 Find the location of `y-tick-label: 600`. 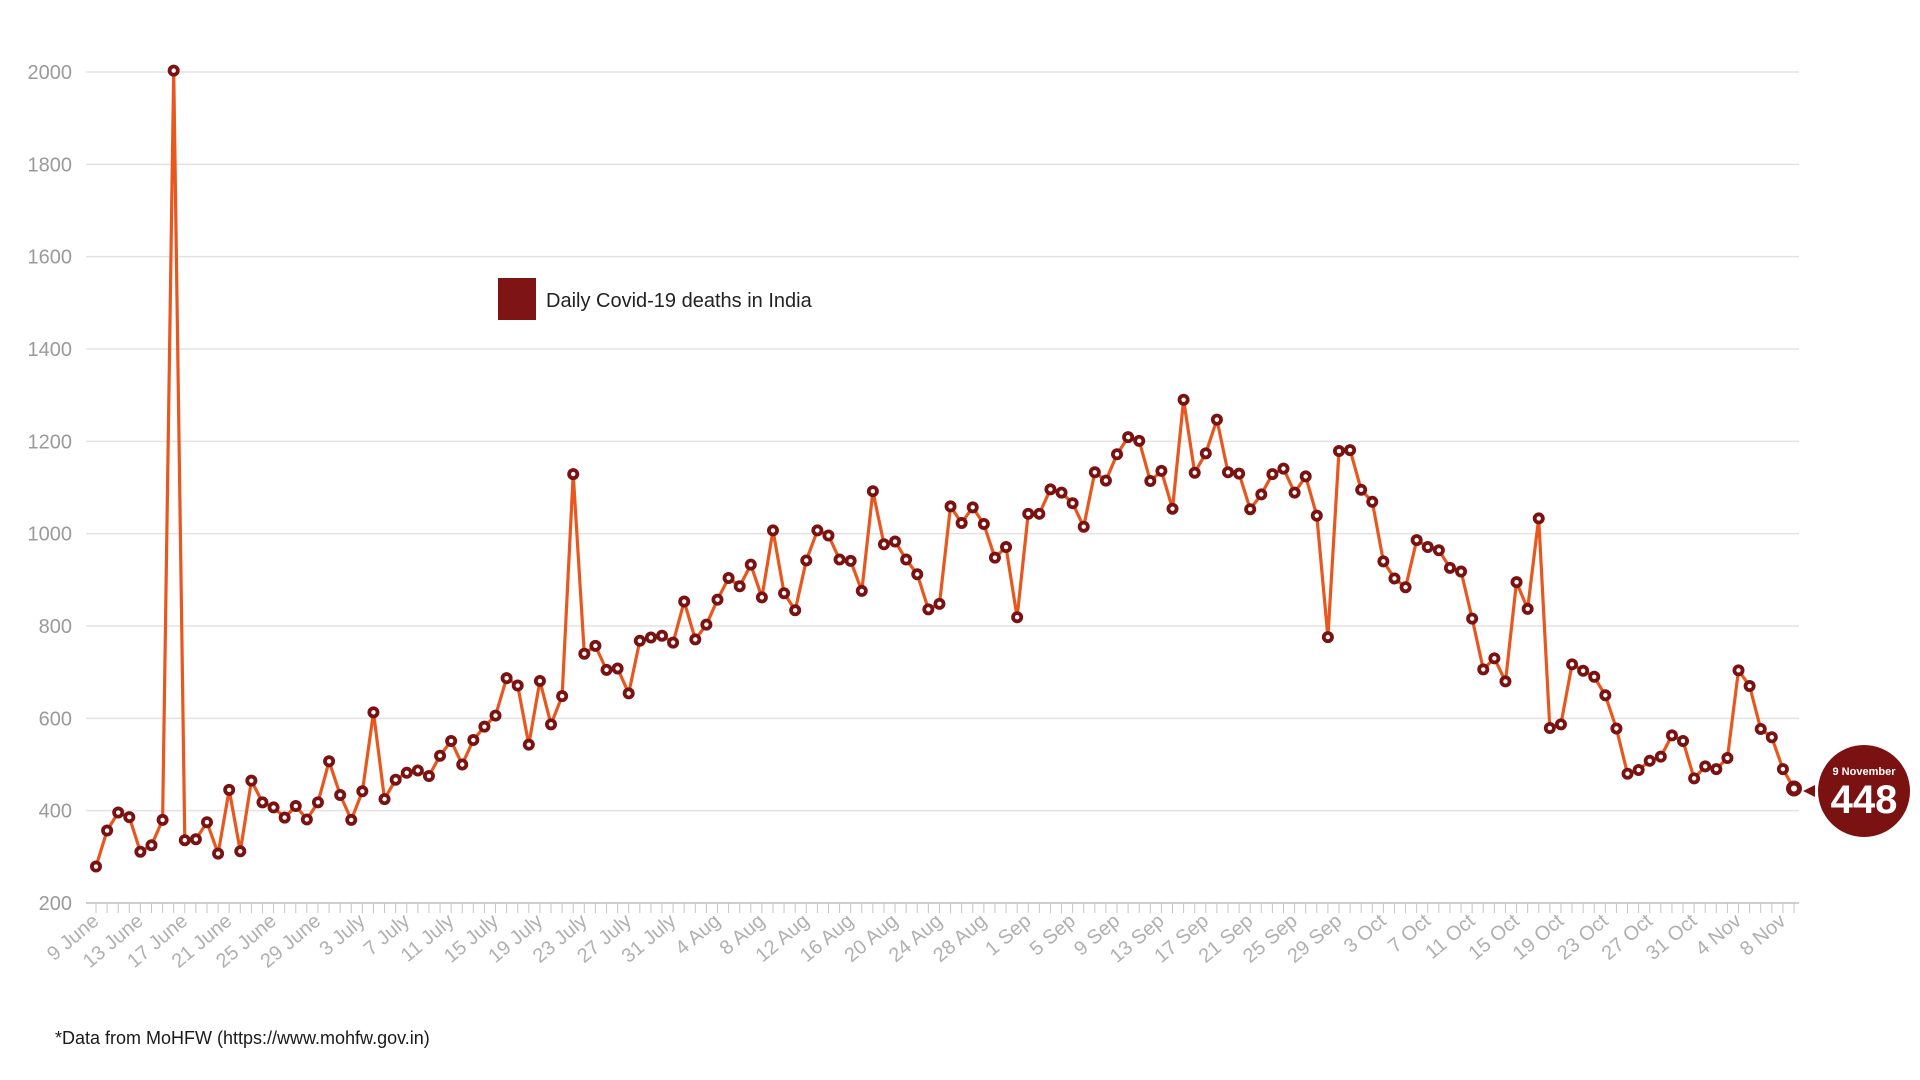

y-tick-label: 600 is located at coordinates (55, 719).